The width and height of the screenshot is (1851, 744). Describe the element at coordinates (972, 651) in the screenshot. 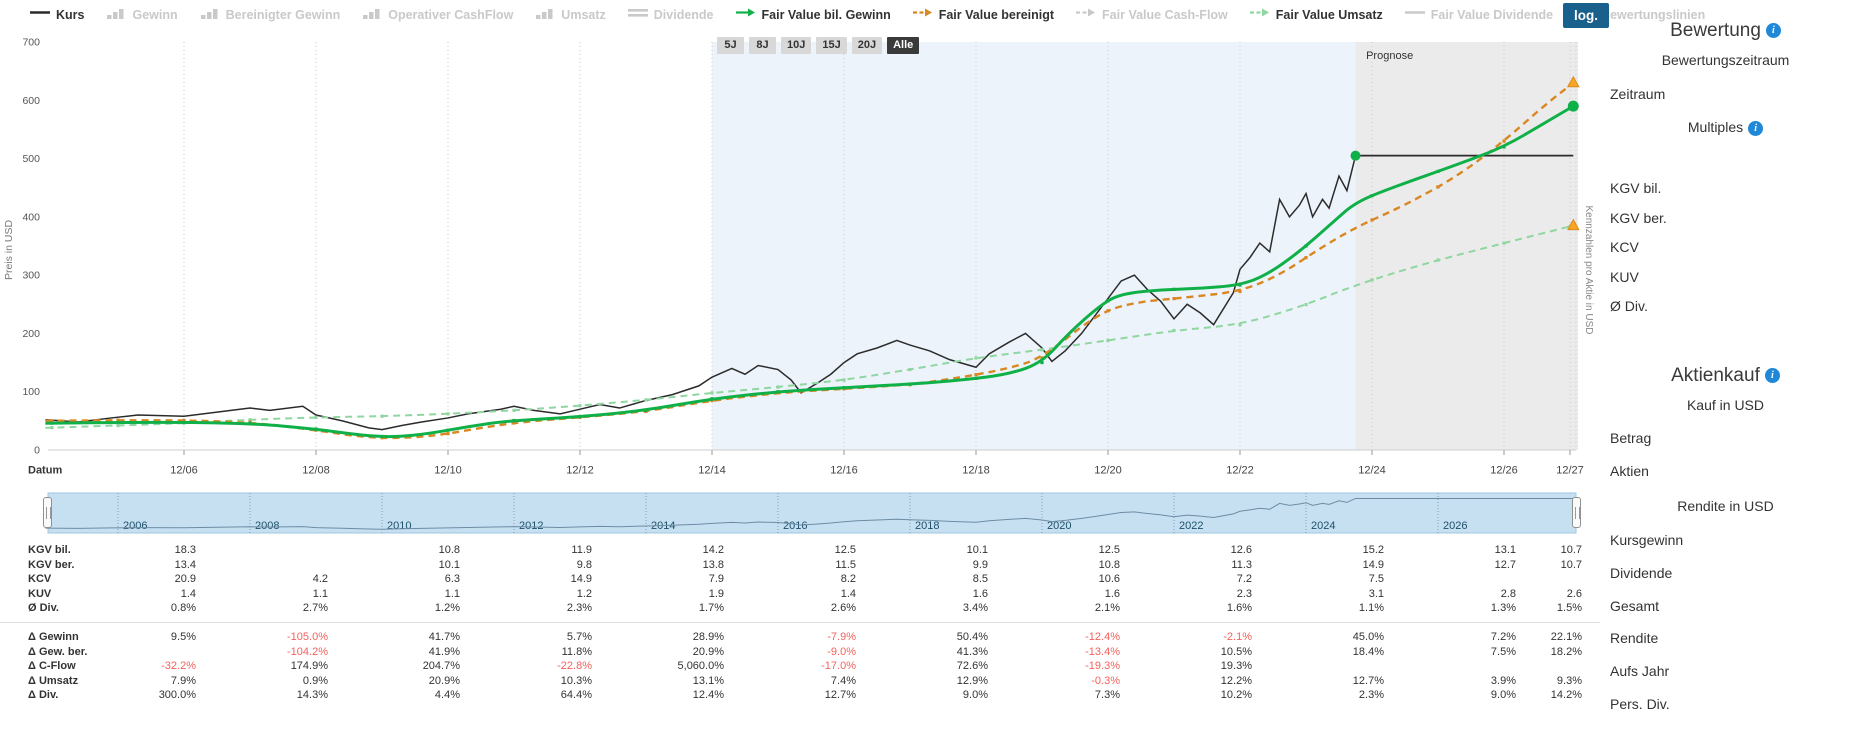

I see `cell-12/18: 41.3%` at that location.